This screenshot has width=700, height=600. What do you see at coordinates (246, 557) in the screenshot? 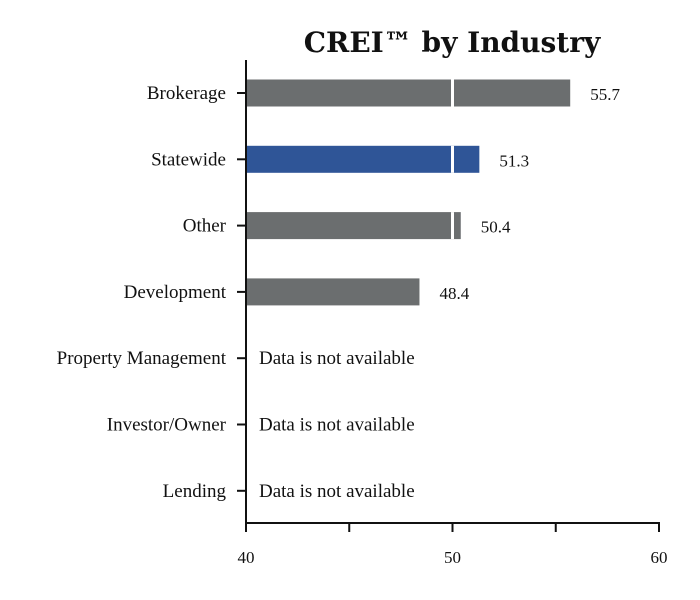
I see `x-tick-label: 40` at bounding box center [246, 557].